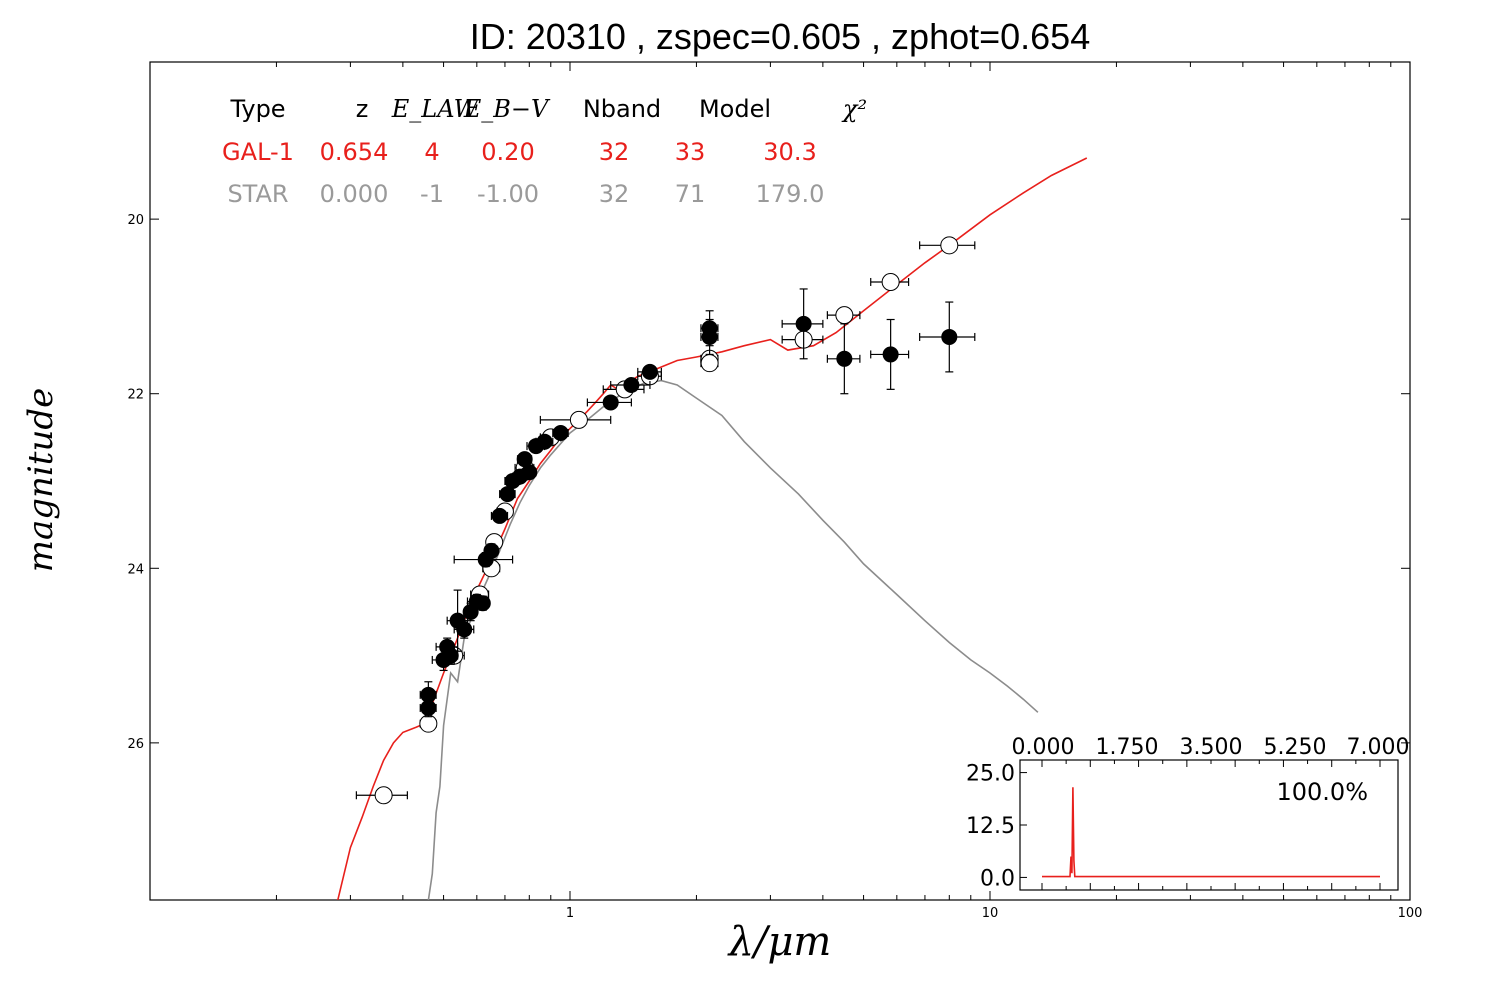 The image size is (1500, 1000). What do you see at coordinates (780, 36) in the screenshot?
I see `chart-title: ID: 20310 , zspec=0.605 , zphot=0.654` at bounding box center [780, 36].